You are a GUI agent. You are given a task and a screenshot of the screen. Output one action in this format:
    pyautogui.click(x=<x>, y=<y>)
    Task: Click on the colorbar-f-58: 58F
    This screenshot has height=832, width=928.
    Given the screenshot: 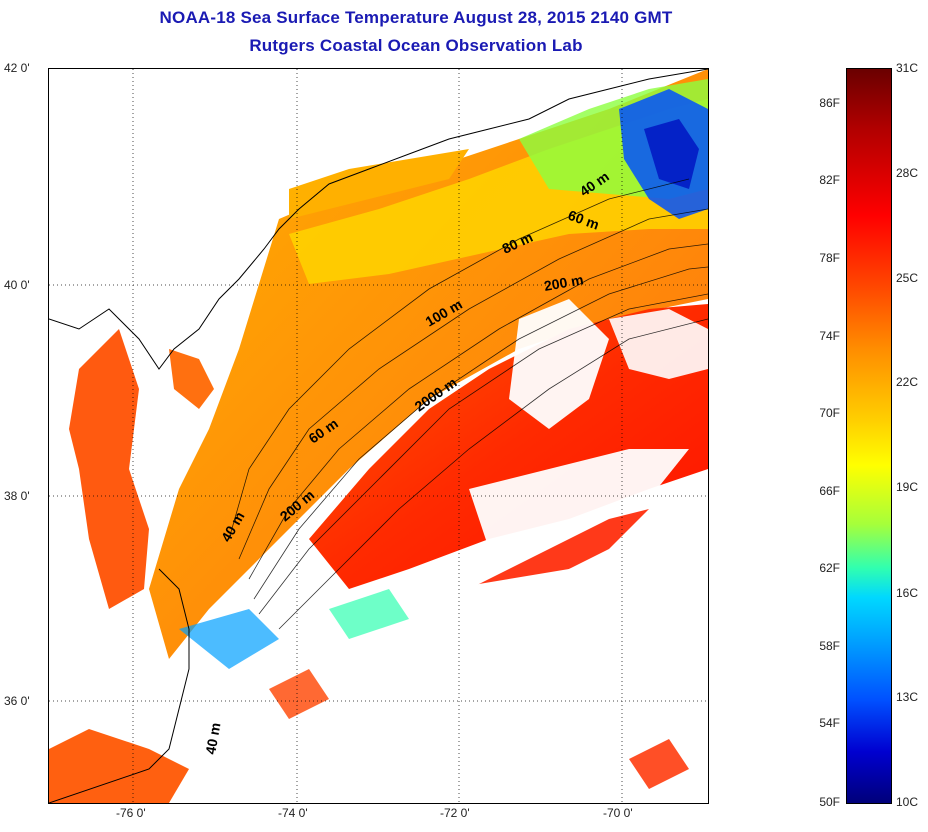 What is the action you would take?
    pyautogui.click(x=829, y=646)
    